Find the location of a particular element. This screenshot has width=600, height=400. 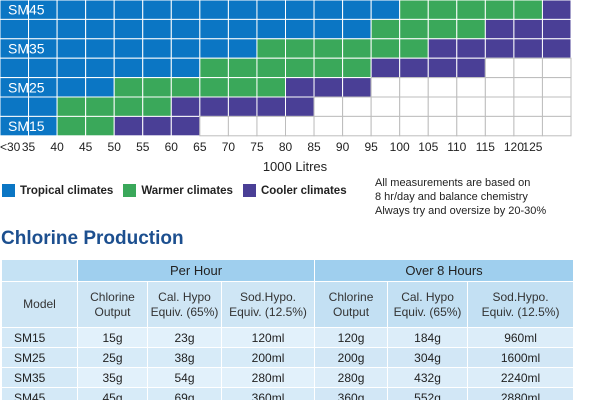

cell-value: 38g is located at coordinates (184, 357).